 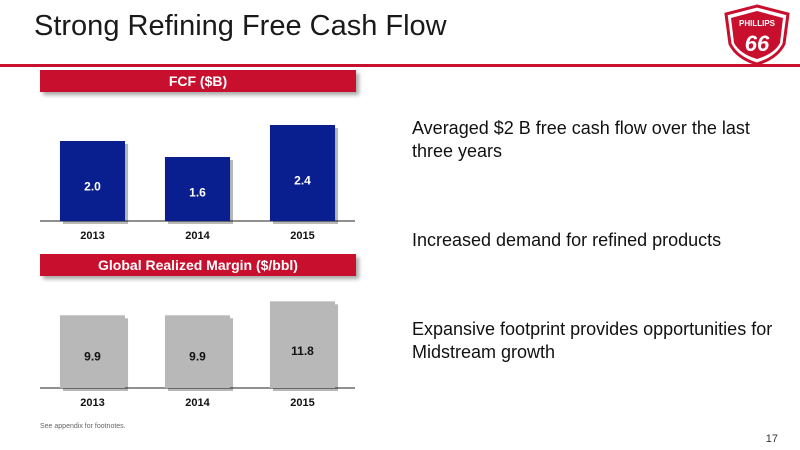 I want to click on data-label-2013: 2.0, so click(x=92, y=187).